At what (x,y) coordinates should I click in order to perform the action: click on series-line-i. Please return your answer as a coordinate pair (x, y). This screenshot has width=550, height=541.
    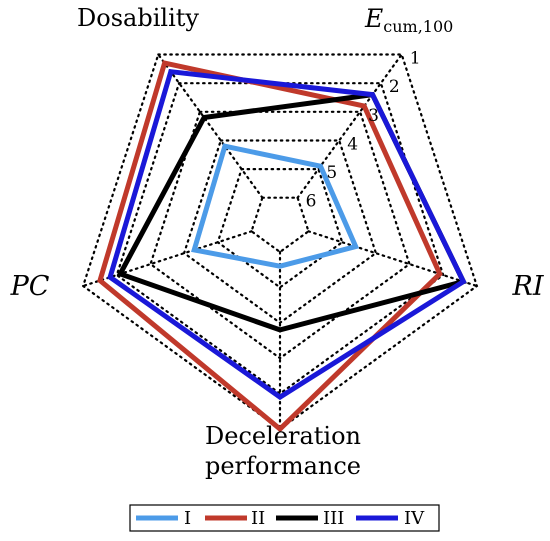
    Looking at the image, I should click on (275, 206).